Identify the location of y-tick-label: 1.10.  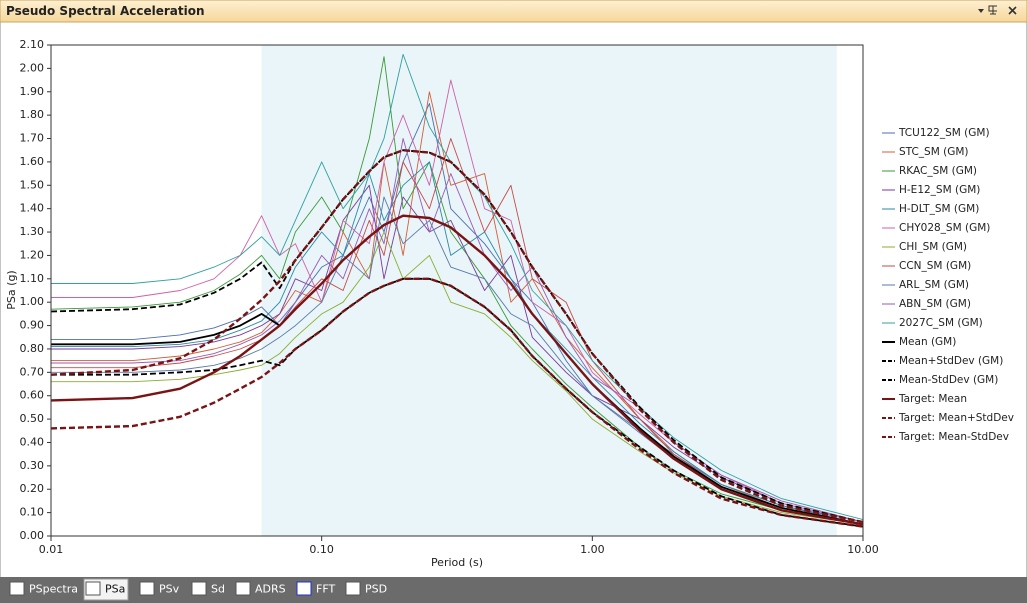
(32, 278).